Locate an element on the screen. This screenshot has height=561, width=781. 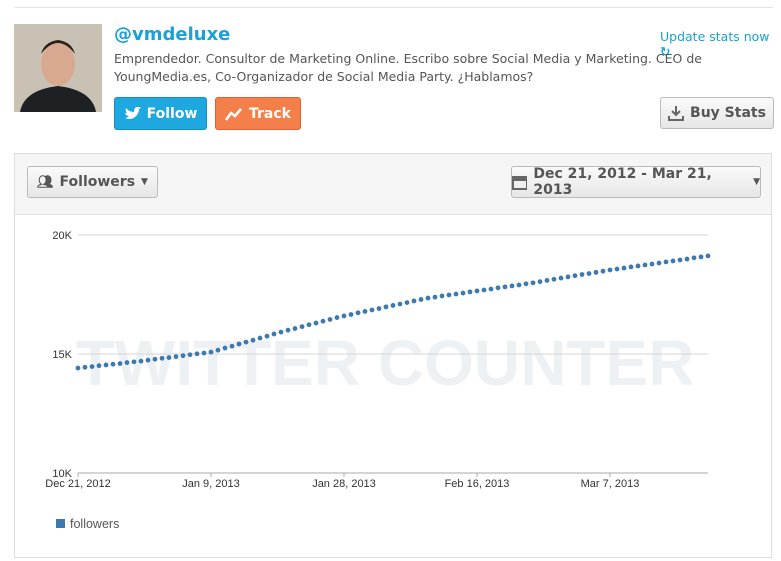
y-tick-label: 20K is located at coordinates (62, 236).